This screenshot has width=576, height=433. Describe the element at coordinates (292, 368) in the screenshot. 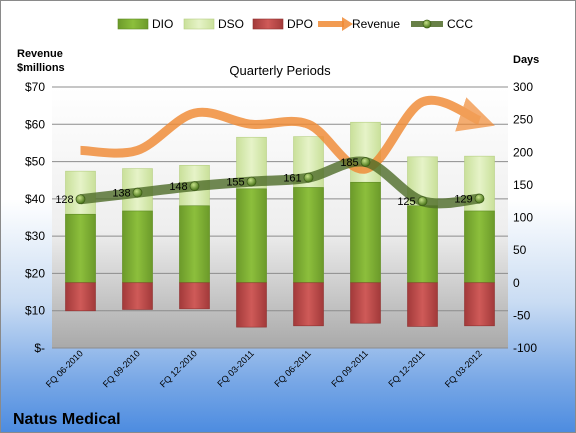

I see `category-label: FQ 06-2011` at that location.